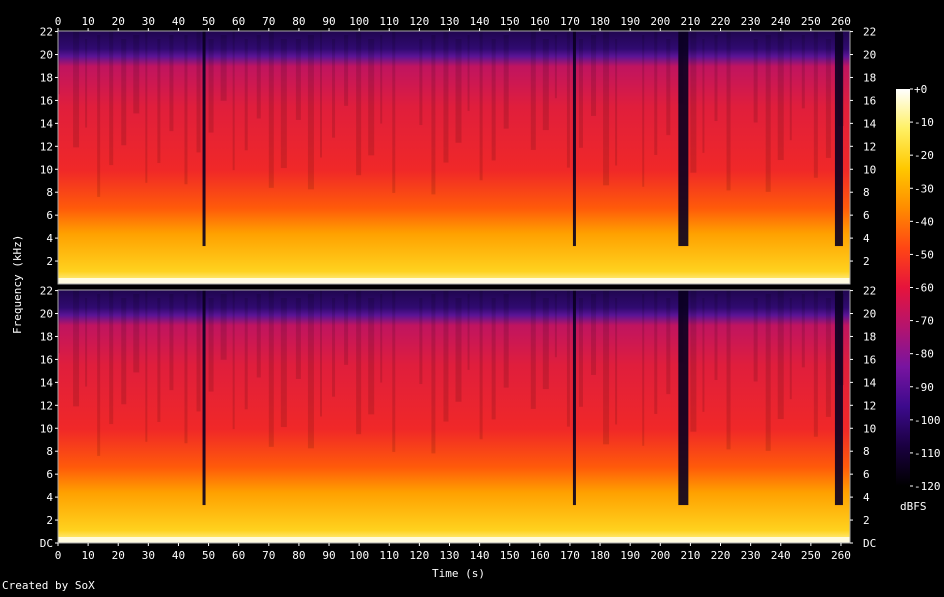 The height and width of the screenshot is (597, 944). Describe the element at coordinates (46, 100) in the screenshot. I see `y-tick-label-left: 16` at that location.